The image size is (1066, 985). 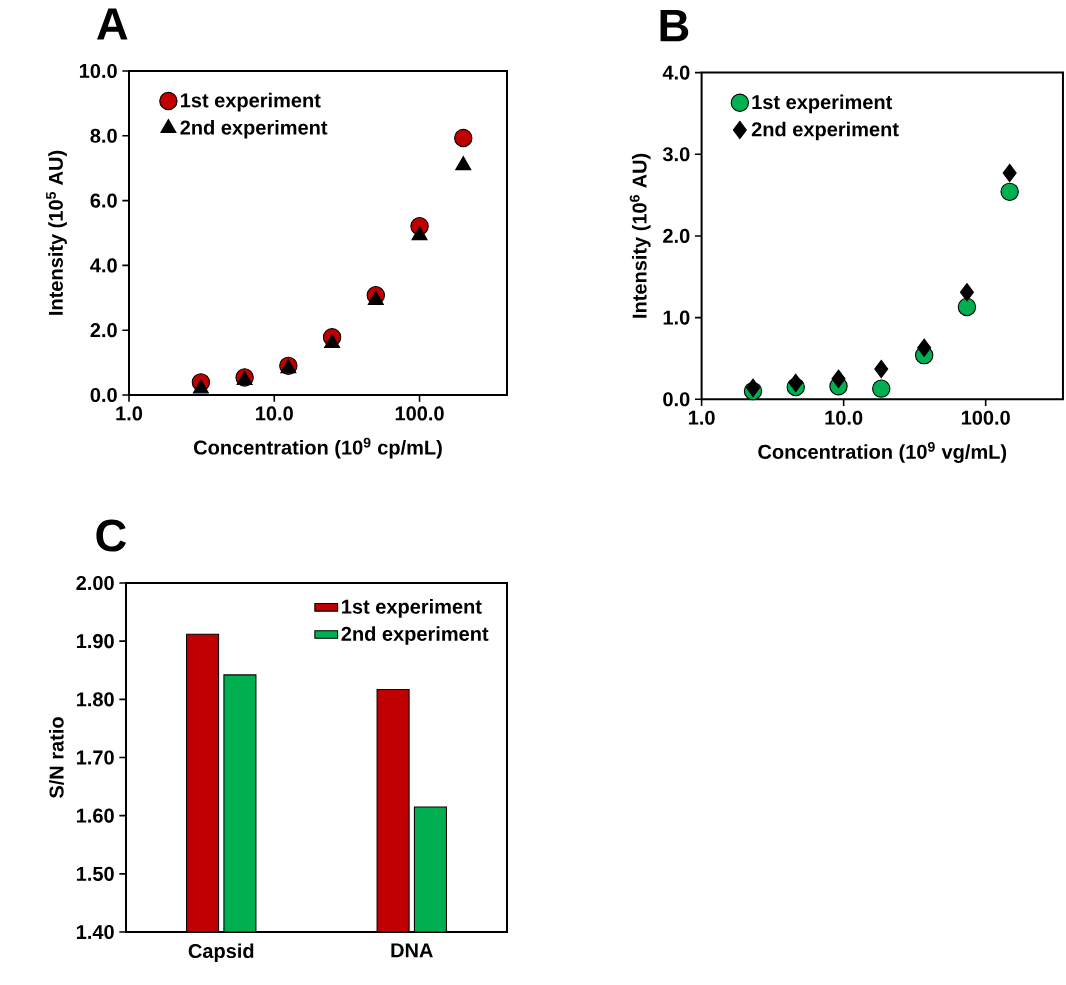 I want to click on y-tick-label: 1.60, so click(x=95, y=815).